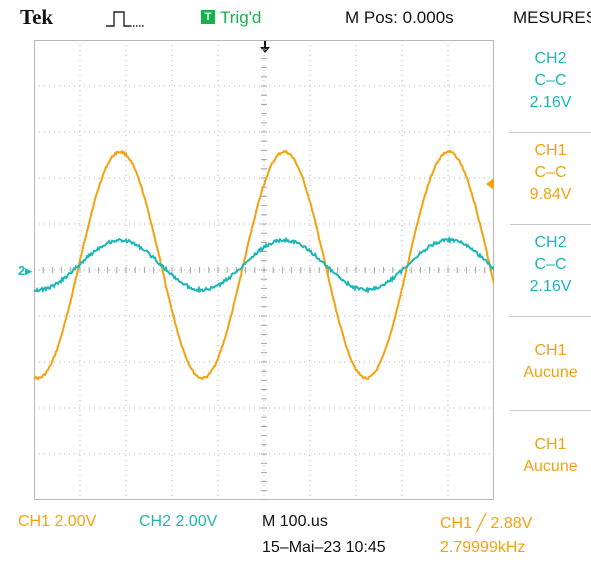 Image resolution: width=591 pixels, height=569 pixels. I want to click on ch2-trace, so click(264, 265).